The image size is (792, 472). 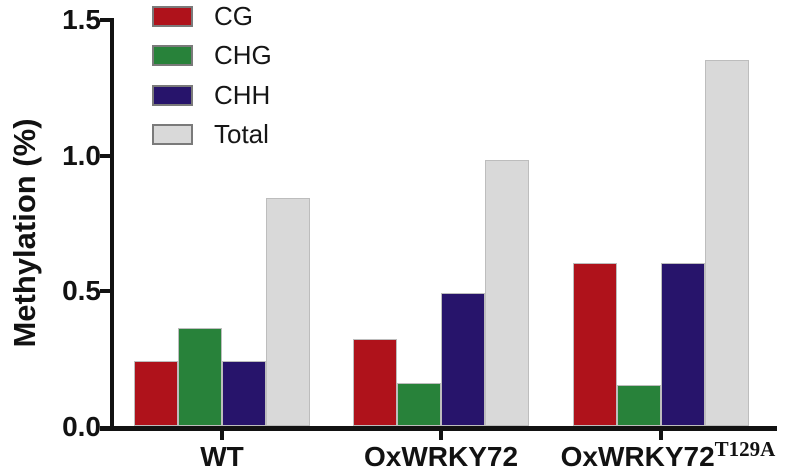 I want to click on legend-swatch-cg, so click(x=172, y=16).